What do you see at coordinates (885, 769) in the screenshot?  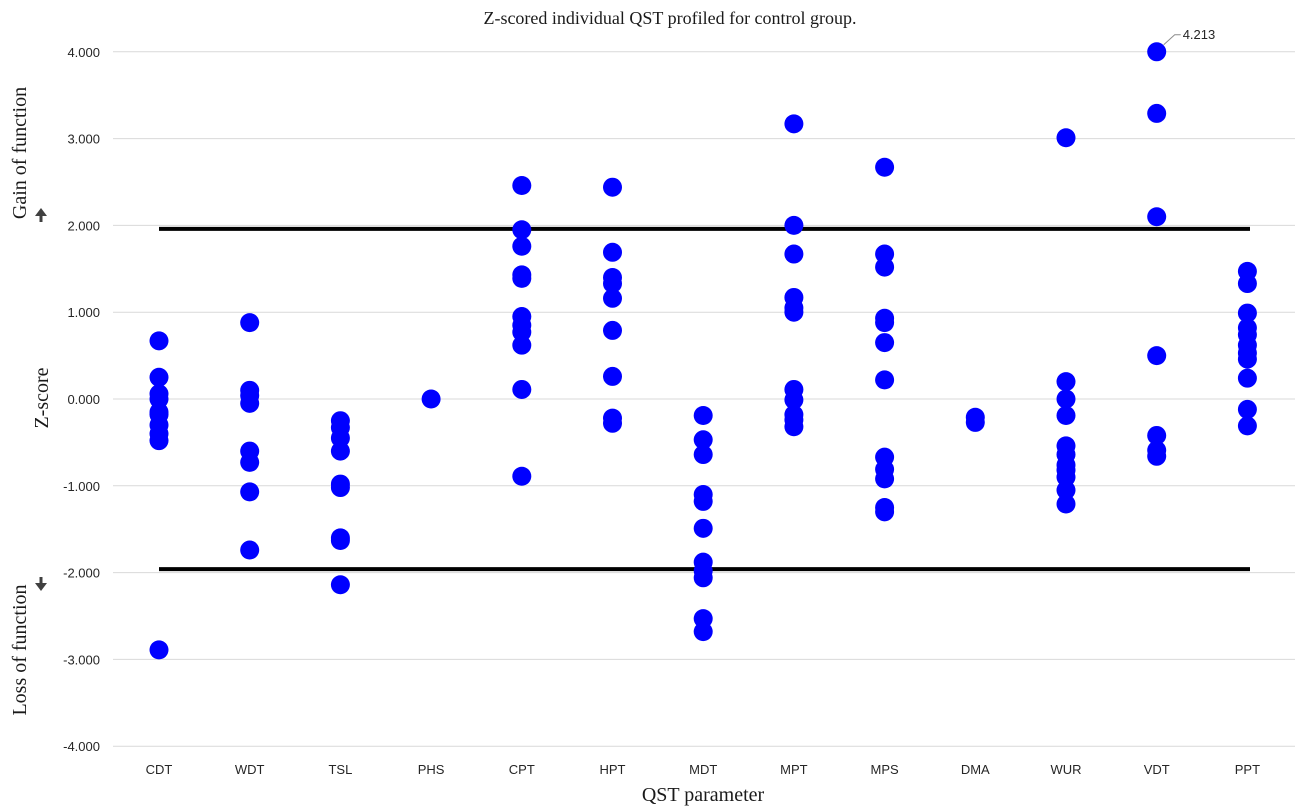 I see `x-tick-label: MPS` at bounding box center [885, 769].